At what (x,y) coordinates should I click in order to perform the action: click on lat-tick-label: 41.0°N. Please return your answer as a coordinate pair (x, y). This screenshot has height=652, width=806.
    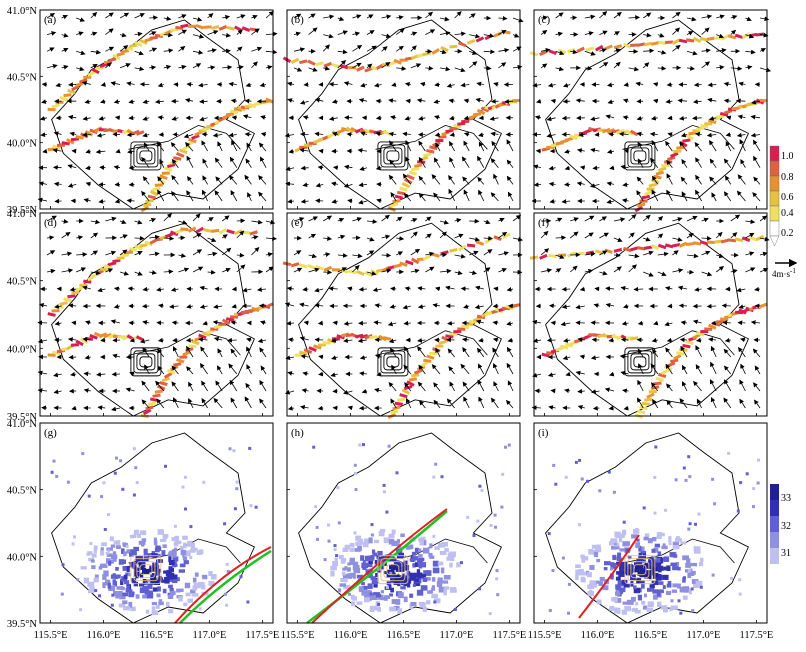
    Looking at the image, I should click on (22, 11).